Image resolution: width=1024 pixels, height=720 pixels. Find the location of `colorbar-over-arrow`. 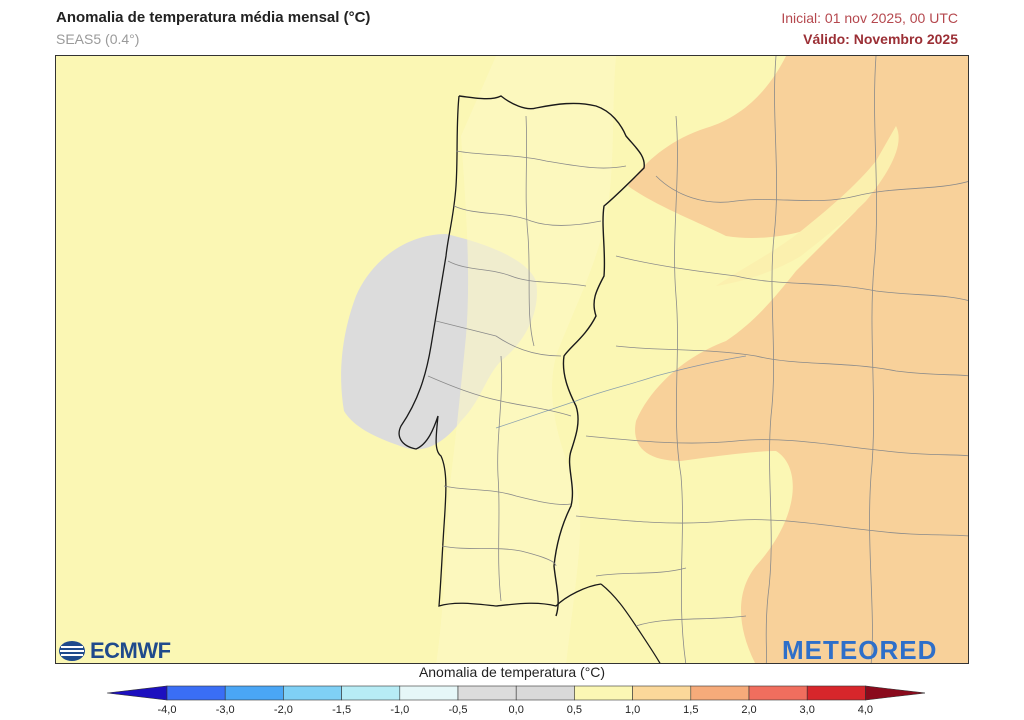

colorbar-over-arrow is located at coordinates (895, 693).